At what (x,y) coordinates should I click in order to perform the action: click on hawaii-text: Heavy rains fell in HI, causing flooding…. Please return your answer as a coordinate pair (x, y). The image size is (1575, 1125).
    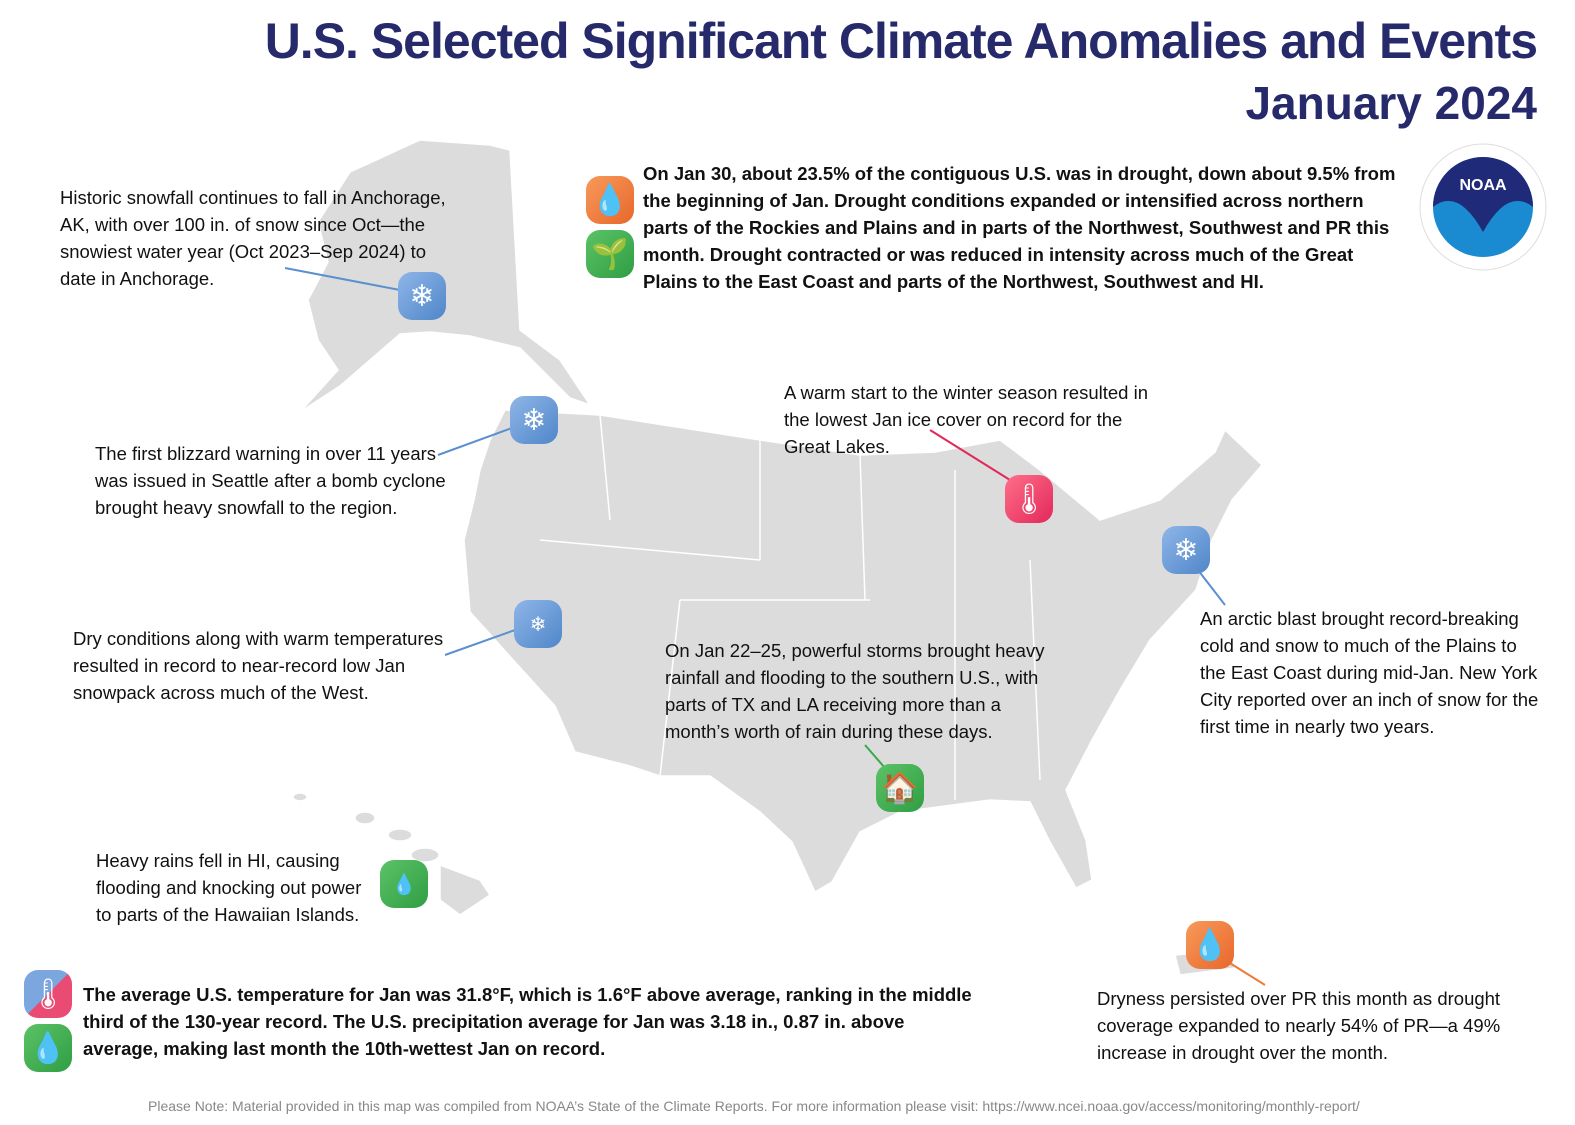
    Looking at the image, I should click on (229, 887).